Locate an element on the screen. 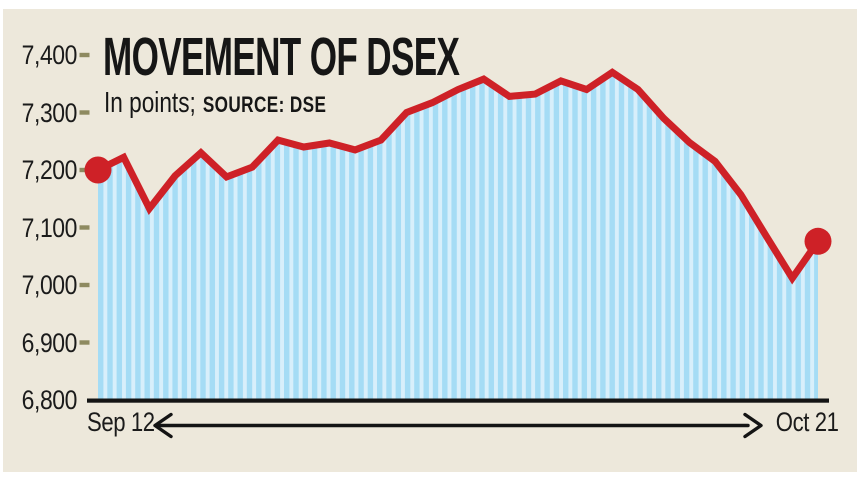  y-axis-label: 6,800 is located at coordinates (49, 400).